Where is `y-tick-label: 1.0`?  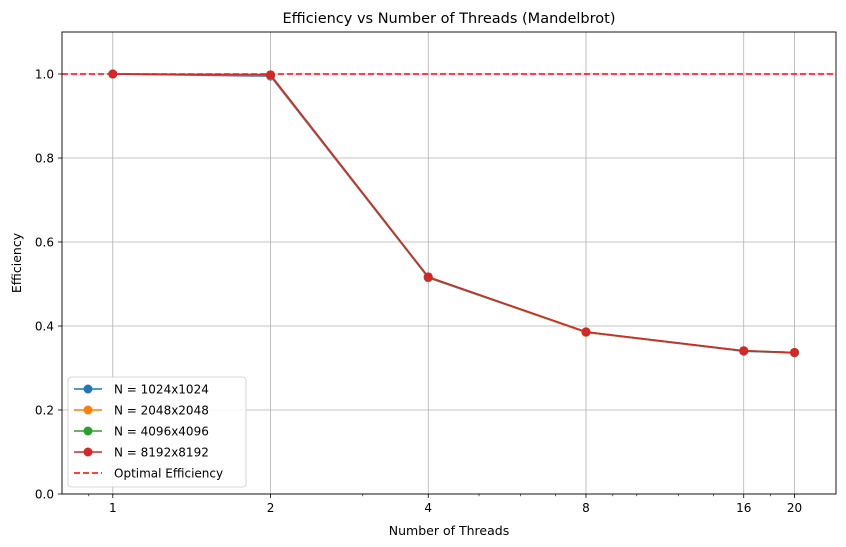 y-tick-label: 1.0 is located at coordinates (44, 75).